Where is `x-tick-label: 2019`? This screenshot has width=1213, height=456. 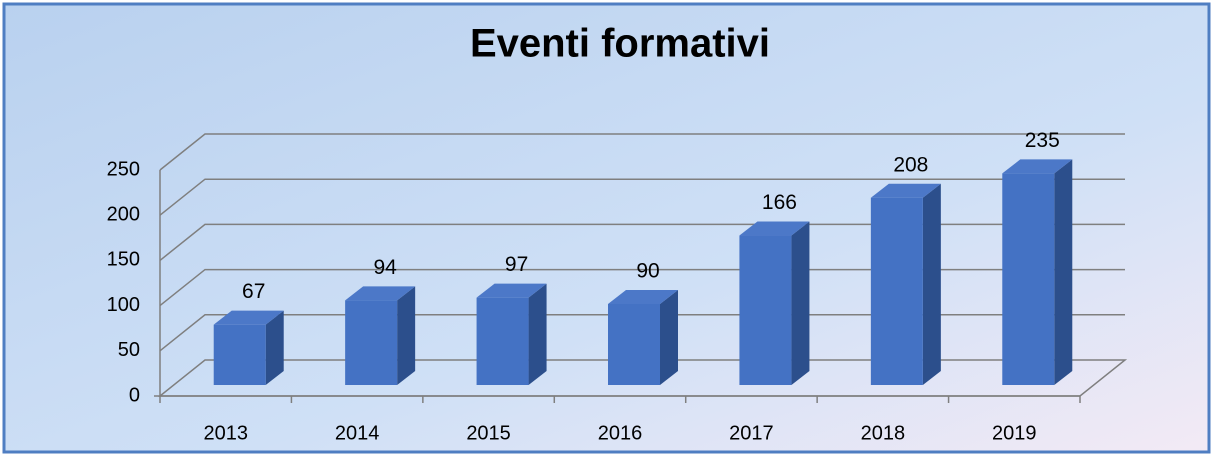
x-tick-label: 2019 is located at coordinates (1014, 433).